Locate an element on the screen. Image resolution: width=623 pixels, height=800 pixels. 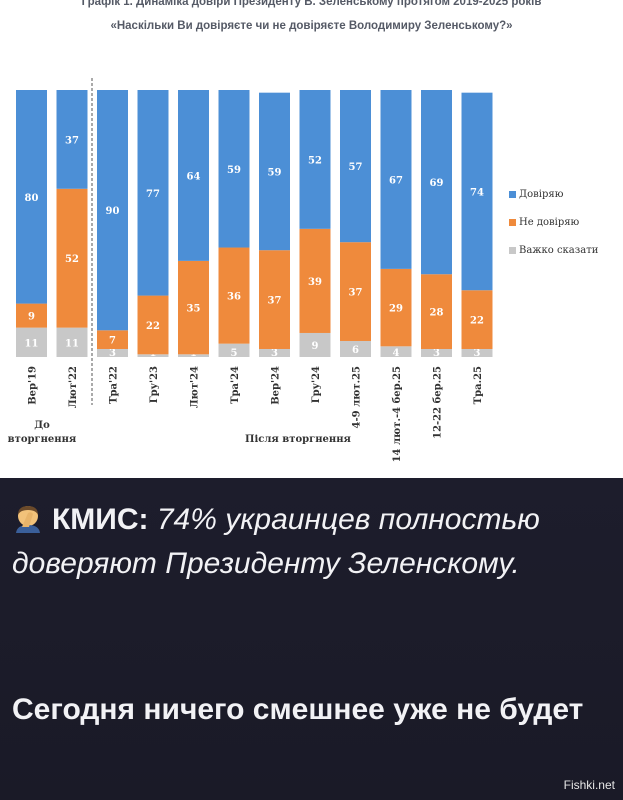
x-tick-label: Вер'24 is located at coordinates (276, 385).